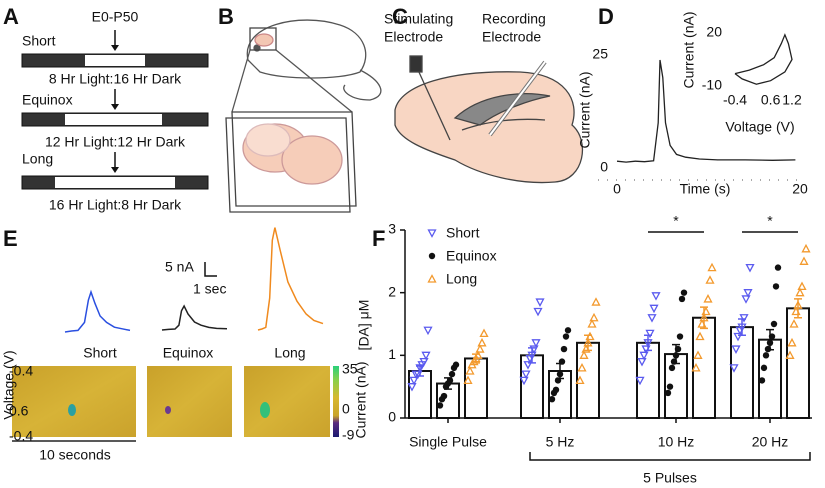  I want to click on panel-label: B, so click(226, 16).